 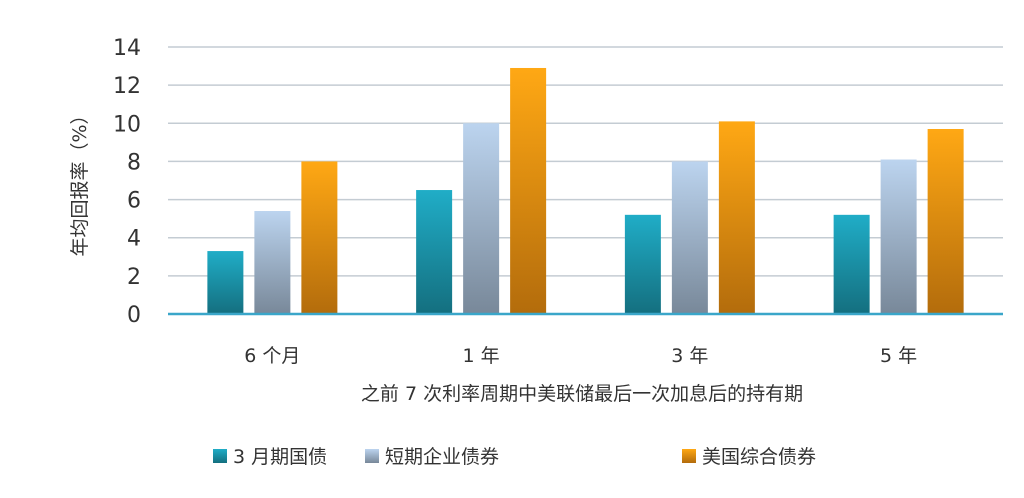 What do you see at coordinates (582, 394) in the screenshot?
I see `x-axis-label: 之前 7 次利率周期中美联储最后一次加息后的持有期` at bounding box center [582, 394].